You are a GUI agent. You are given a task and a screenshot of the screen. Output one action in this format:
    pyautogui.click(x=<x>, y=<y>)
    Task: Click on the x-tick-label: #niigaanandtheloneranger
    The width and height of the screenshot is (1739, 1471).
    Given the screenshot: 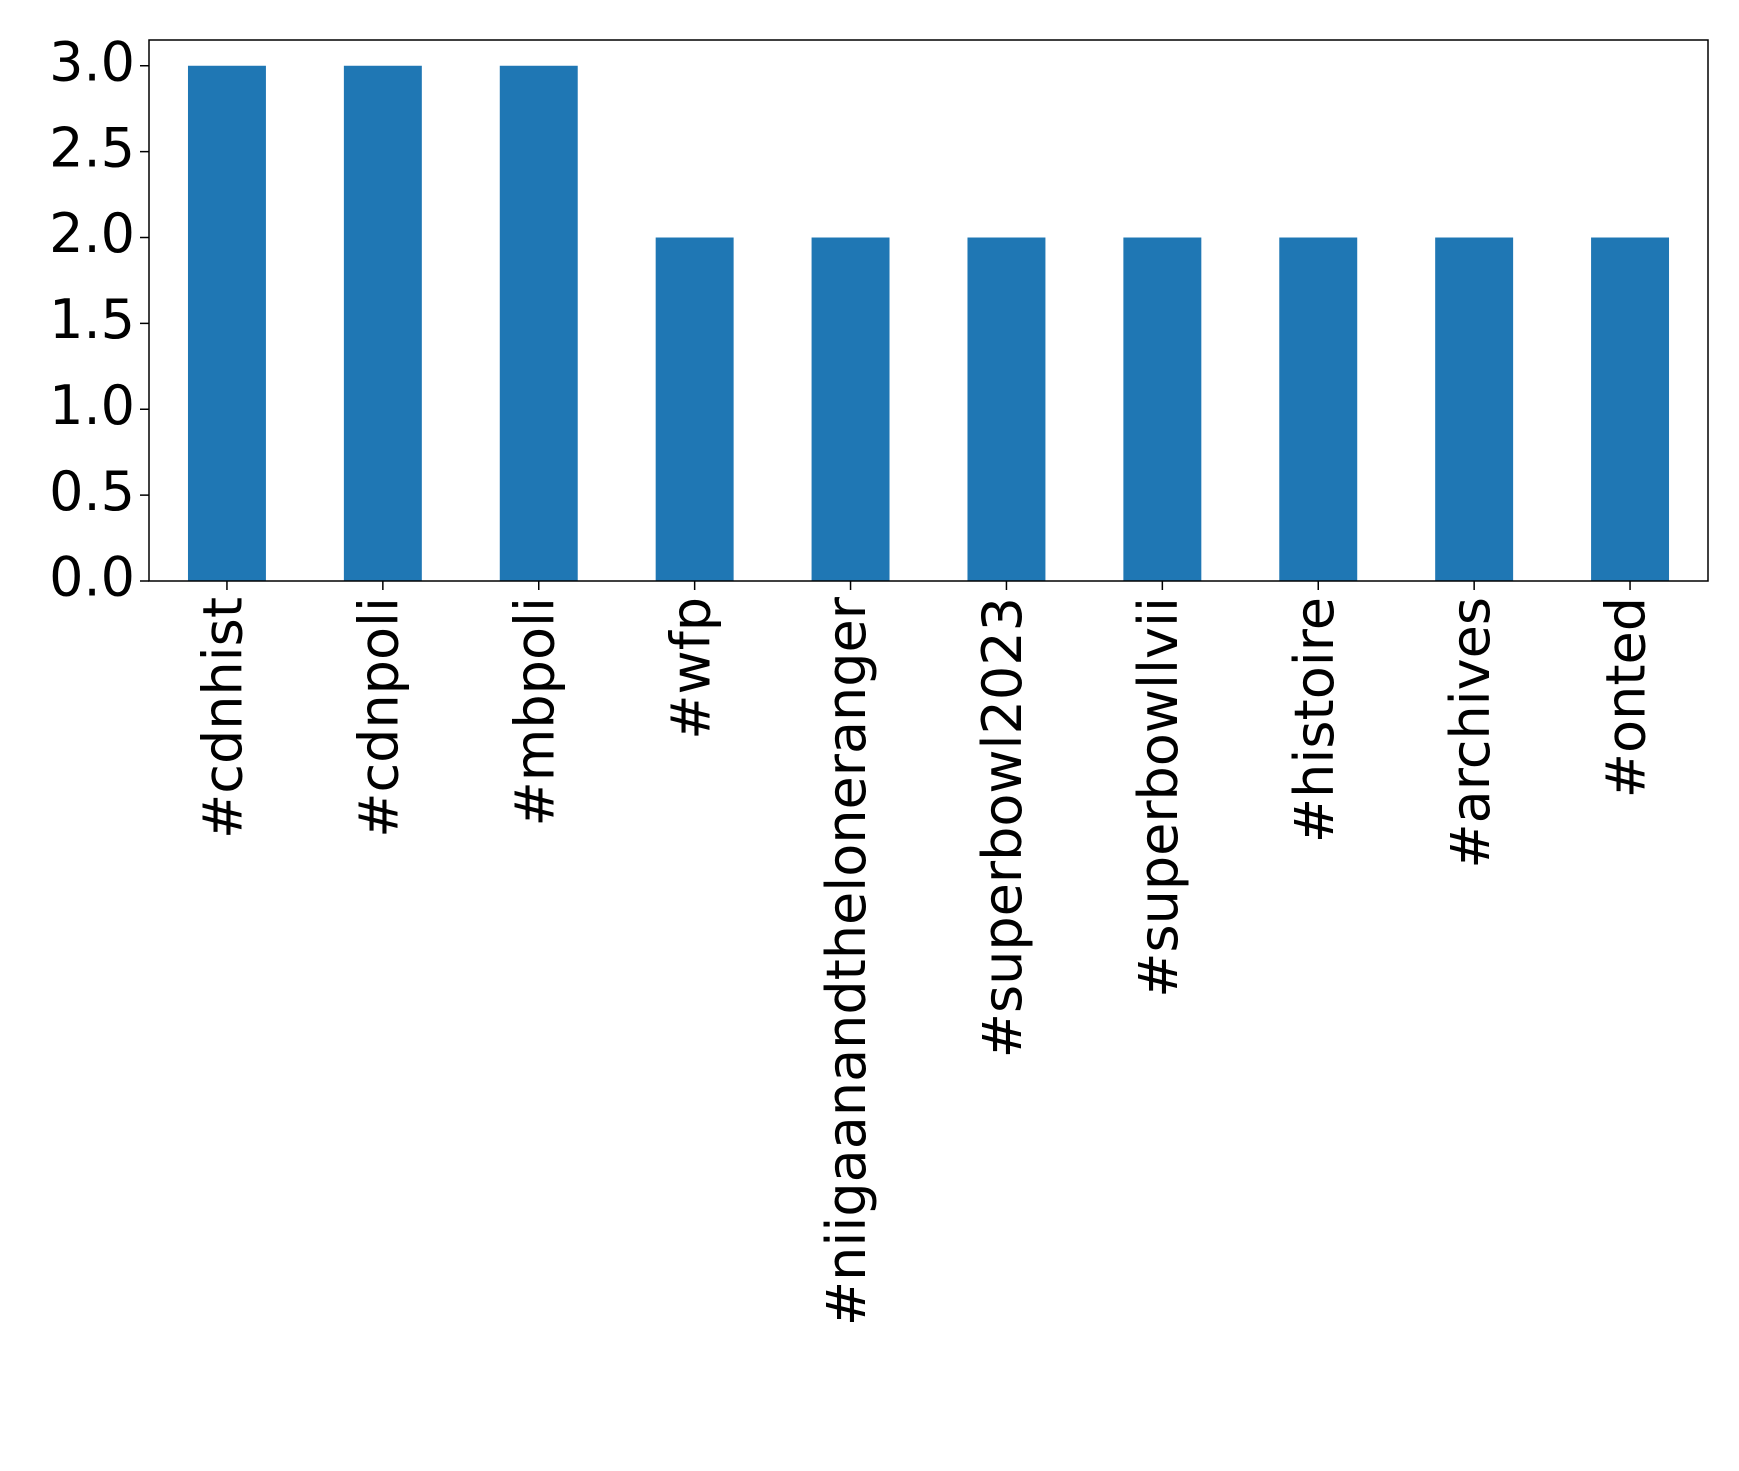 What is the action you would take?
    pyautogui.click(x=846, y=961)
    